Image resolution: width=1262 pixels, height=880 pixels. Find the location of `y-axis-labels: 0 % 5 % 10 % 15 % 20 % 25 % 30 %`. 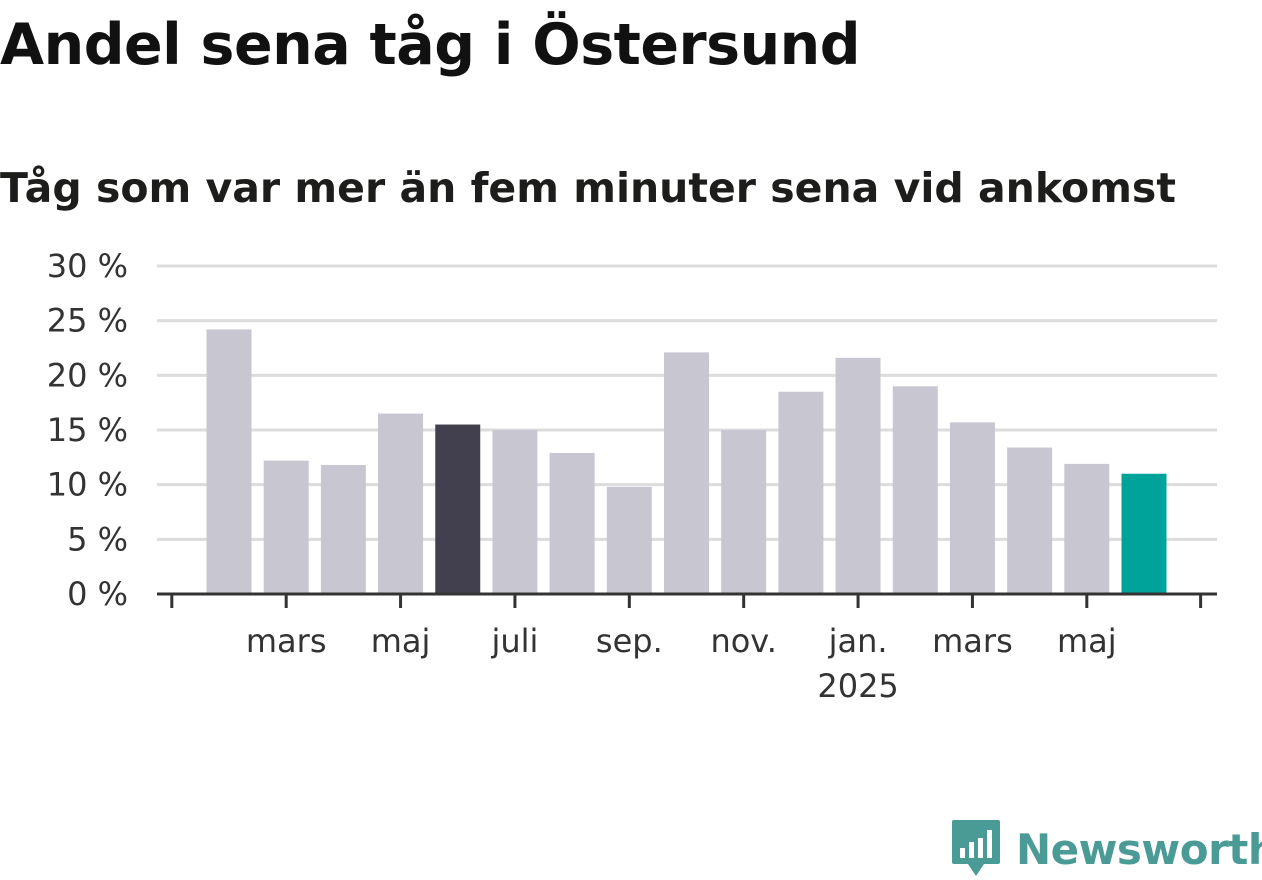

y-axis-labels: 0 % 5 % 10 % 15 % 20 % 25 % 30 % is located at coordinates (87, 430).